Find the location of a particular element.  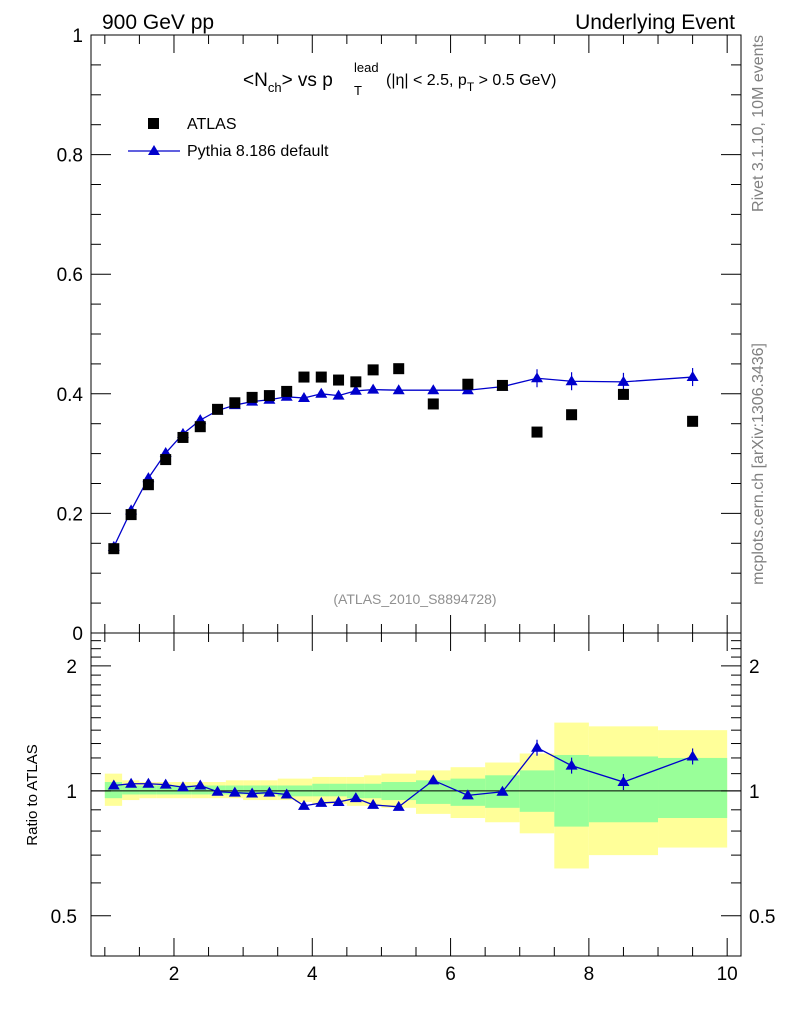

y-tick-label: 1 is located at coordinates (77, 36).